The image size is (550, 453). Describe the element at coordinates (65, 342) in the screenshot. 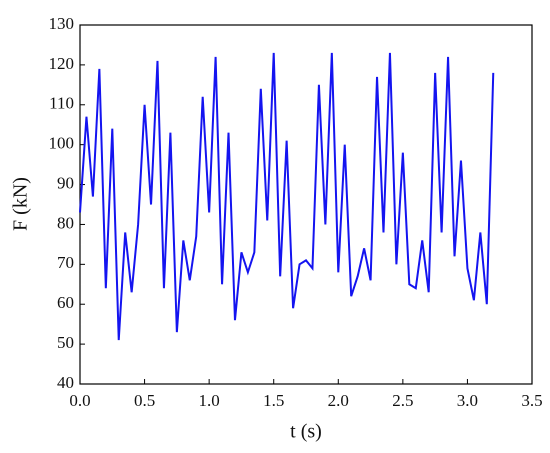

I see `y-tick-label: 50` at that location.